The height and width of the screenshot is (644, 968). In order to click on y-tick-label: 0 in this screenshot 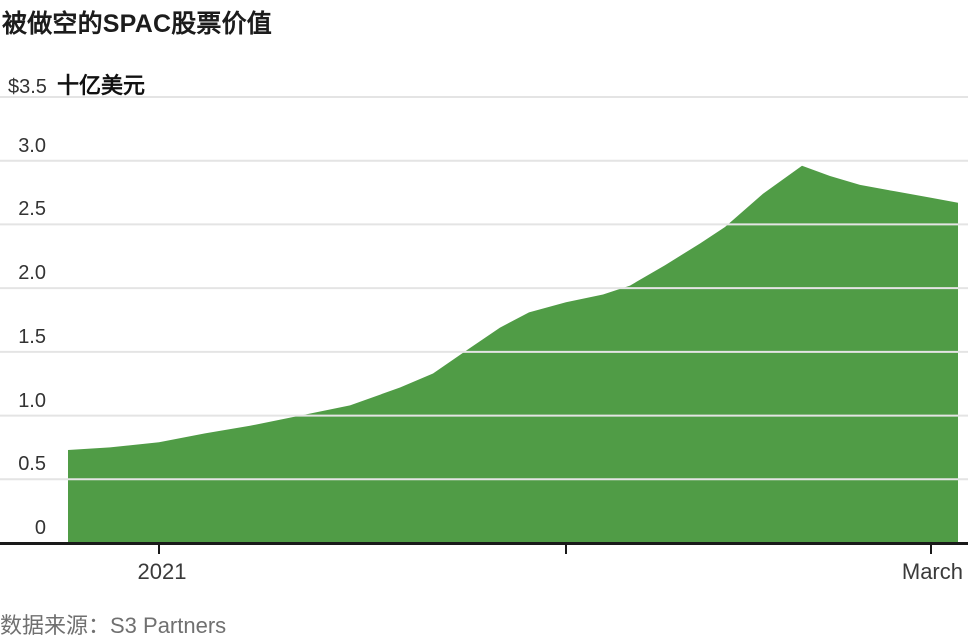, I will do `click(40, 528)`.